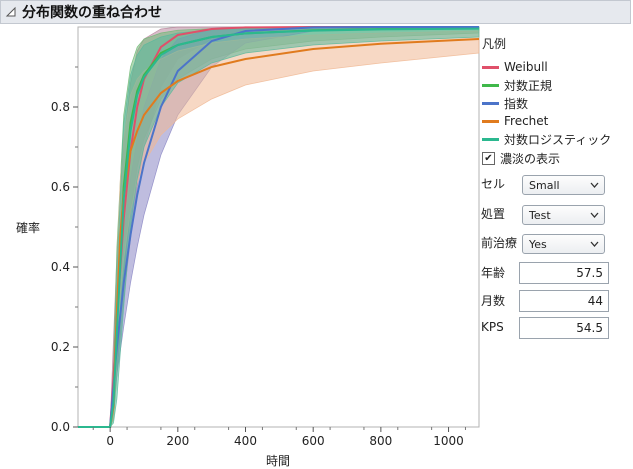 The height and width of the screenshot is (469, 633). Describe the element at coordinates (278, 461) in the screenshot. I see `x-axis-label: 時間` at that location.